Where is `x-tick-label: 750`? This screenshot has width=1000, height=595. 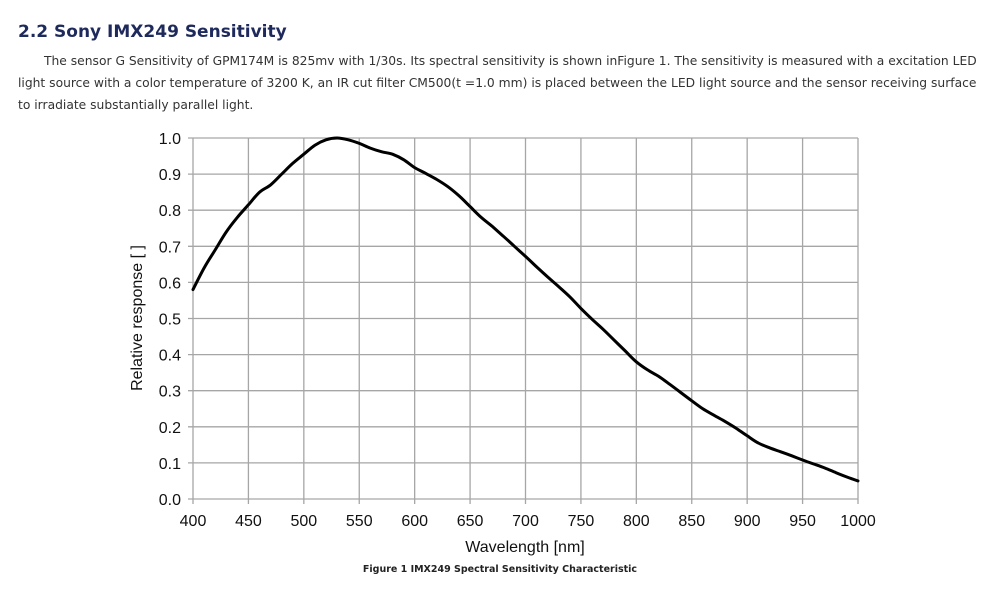 x-tick-label: 750 is located at coordinates (581, 521).